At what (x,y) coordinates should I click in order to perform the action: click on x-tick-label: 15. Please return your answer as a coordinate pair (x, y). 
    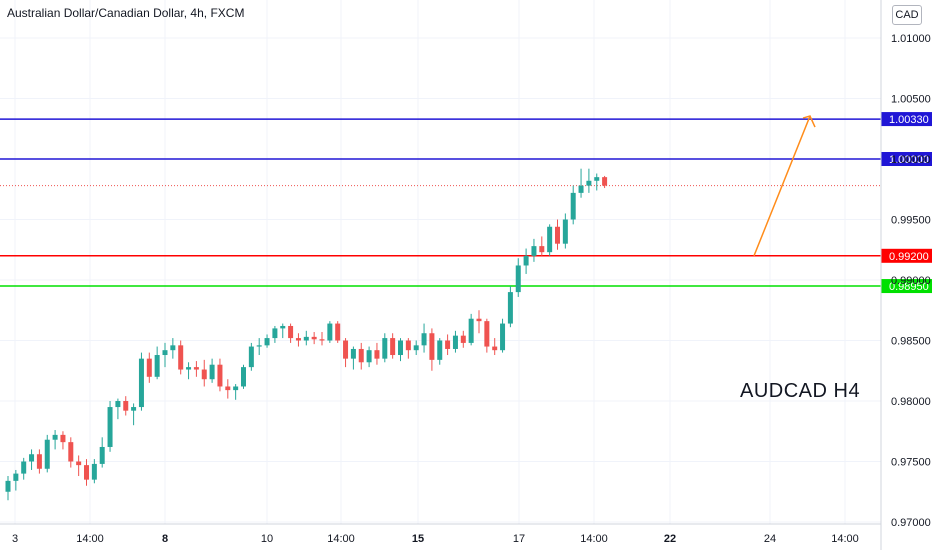
    Looking at the image, I should click on (418, 539).